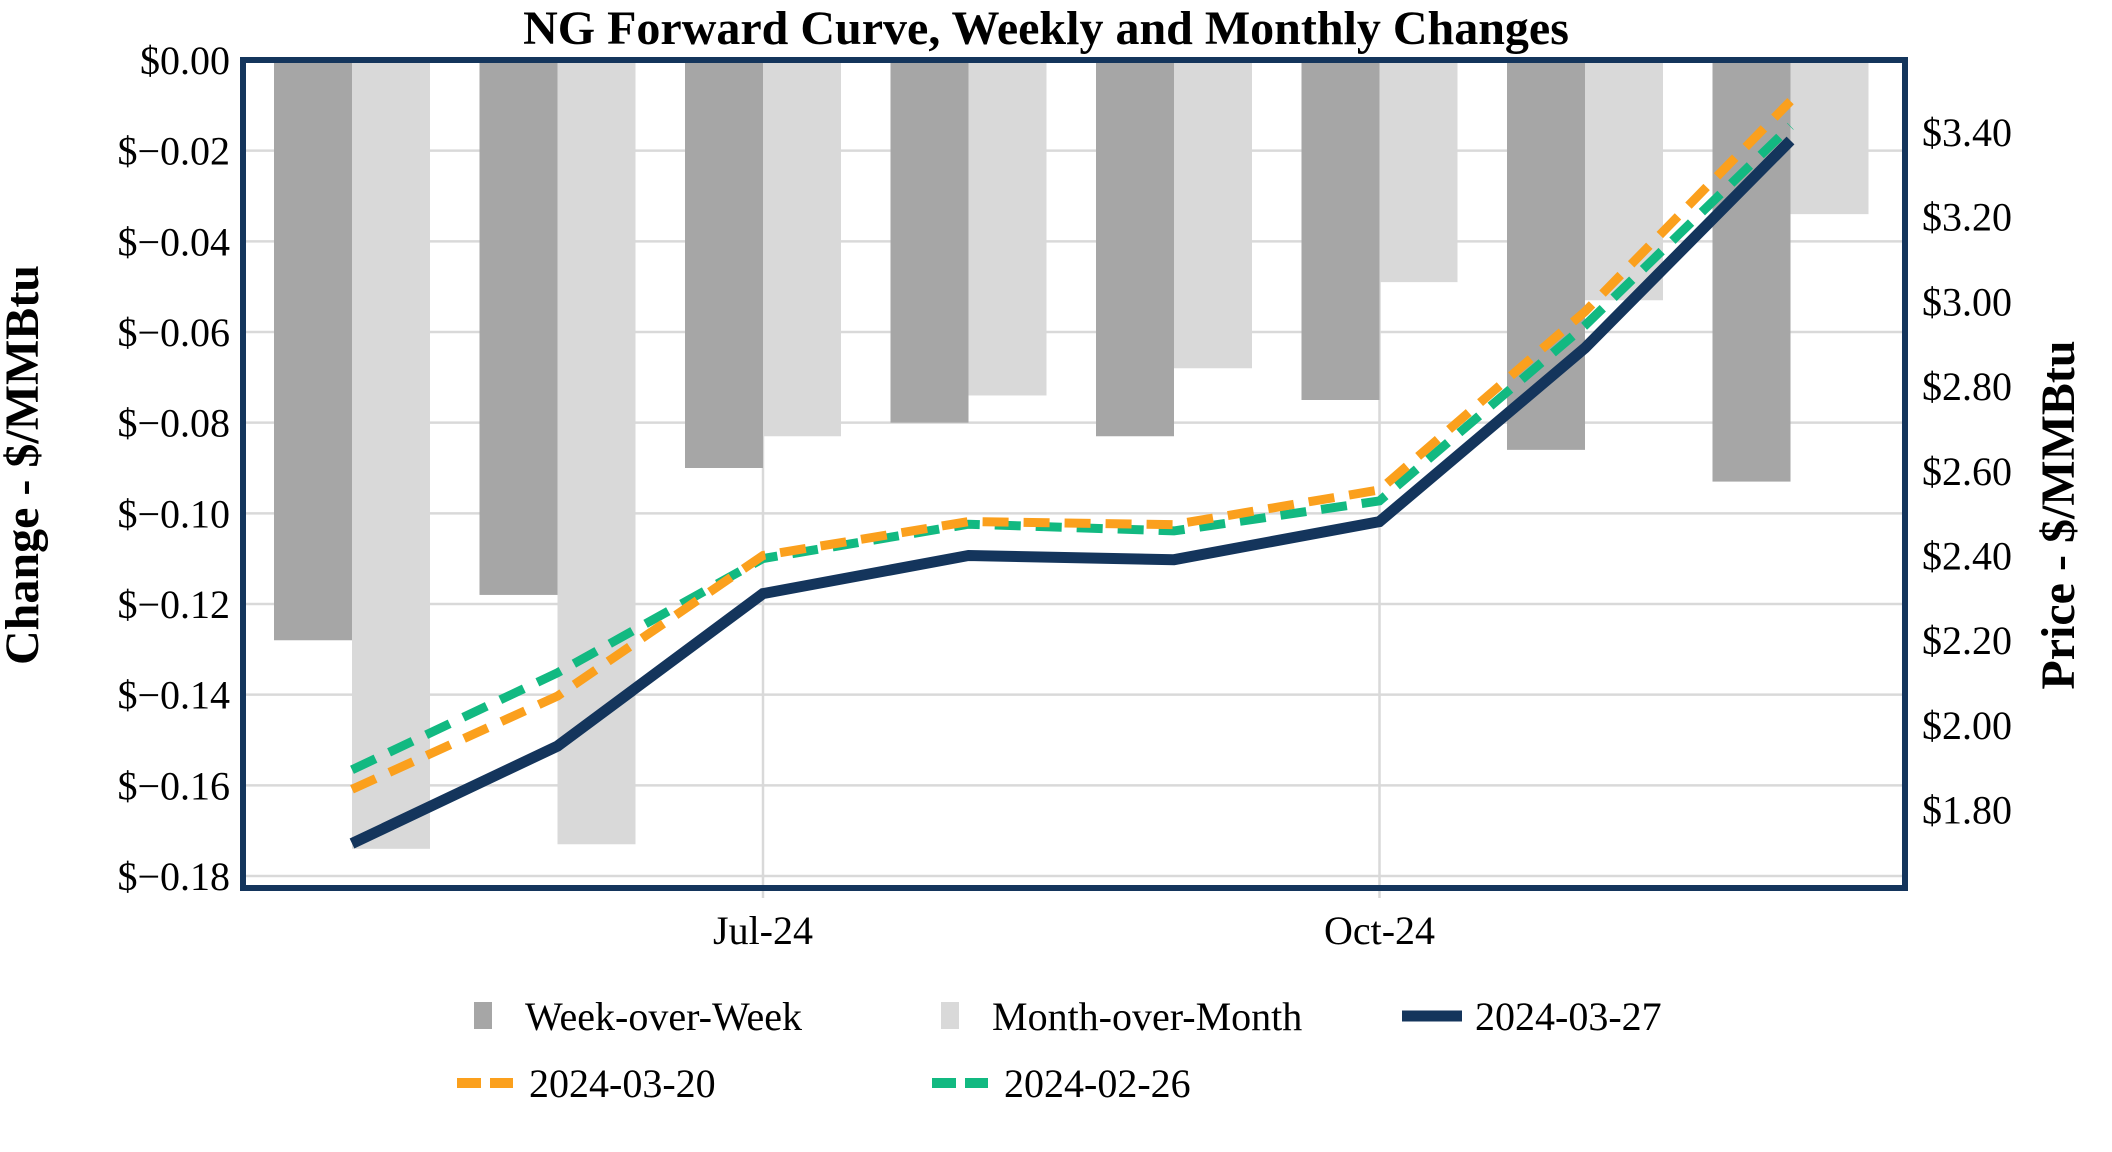  Describe the element at coordinates (1097, 1083) in the screenshot. I see `legend-label: 2024-02-26` at that location.